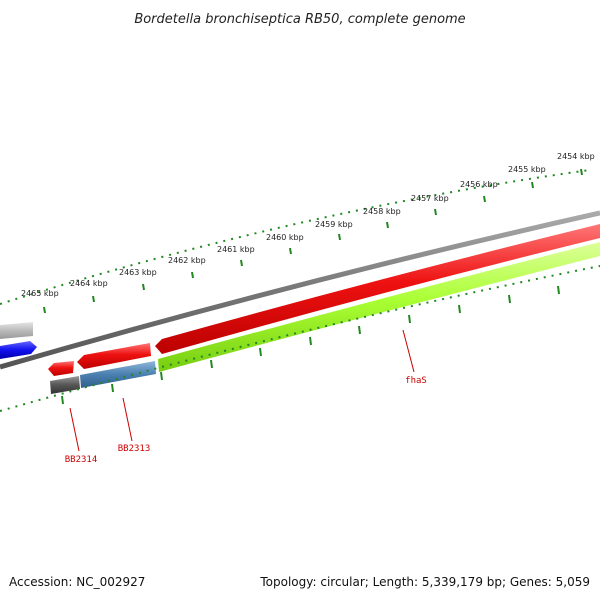  I want to click on gene-BB2313, so click(118, 374).